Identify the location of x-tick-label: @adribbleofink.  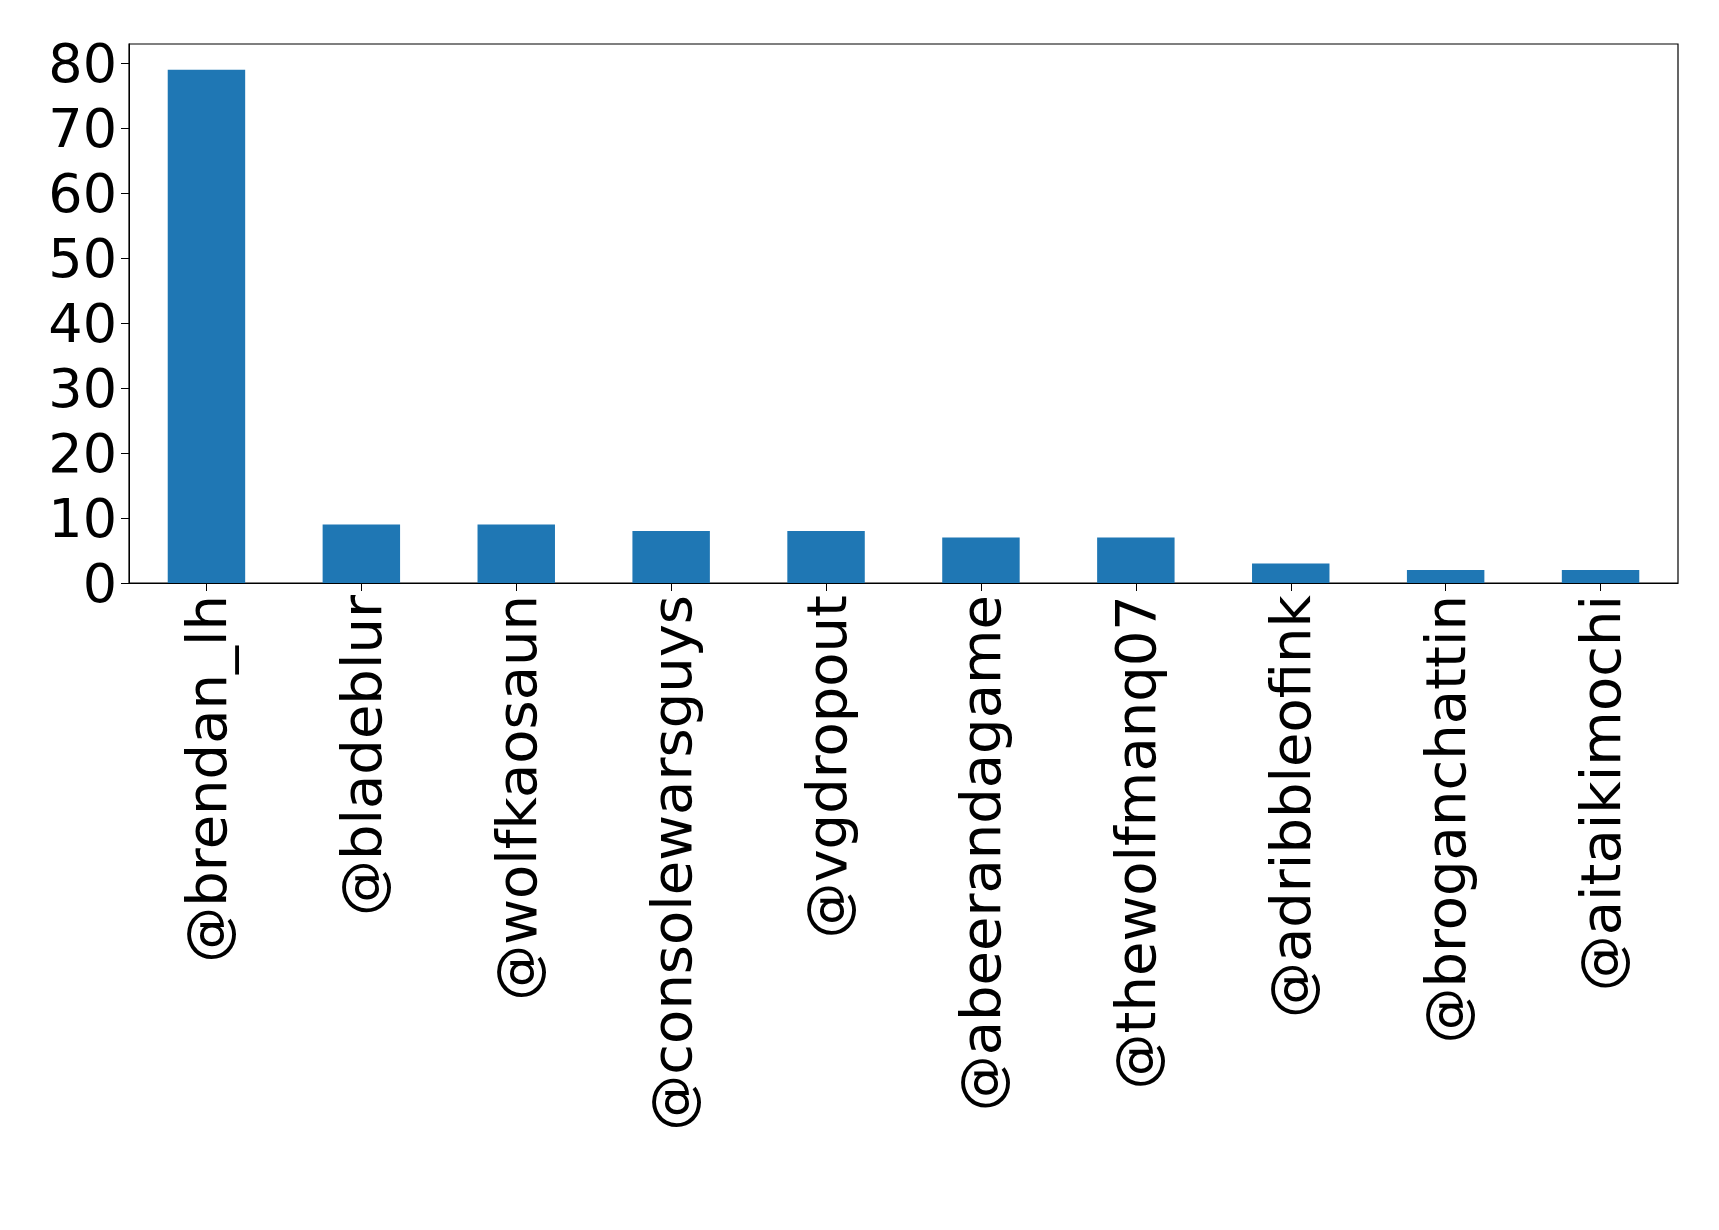
(1291, 806).